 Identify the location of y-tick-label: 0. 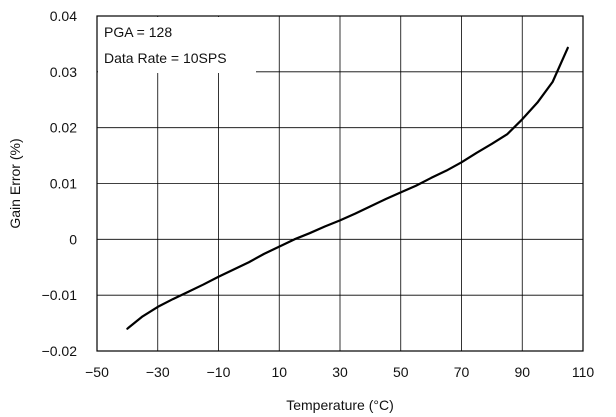
(73, 239).